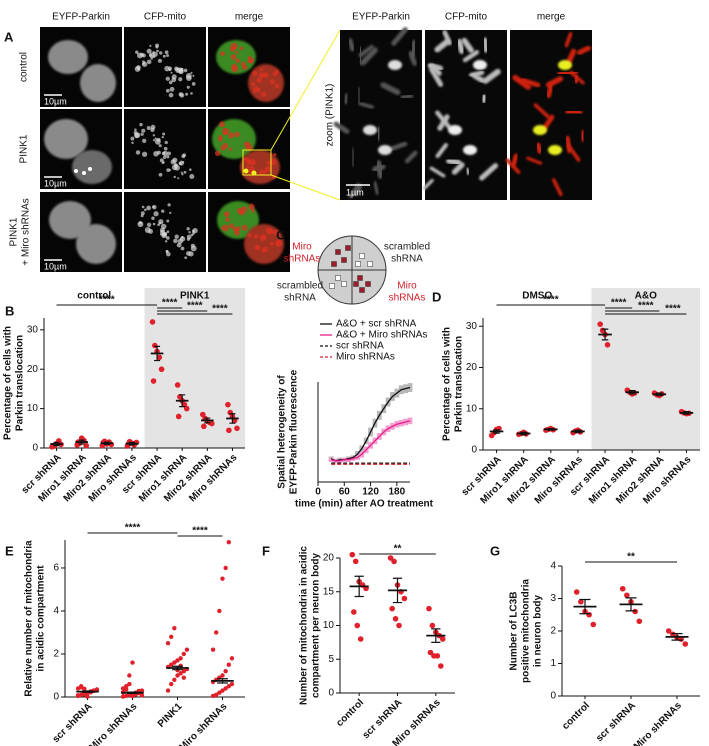 This screenshot has height=746, width=709. What do you see at coordinates (73, 723) in the screenshot?
I see `x-tick-label: scr shRNA` at bounding box center [73, 723].